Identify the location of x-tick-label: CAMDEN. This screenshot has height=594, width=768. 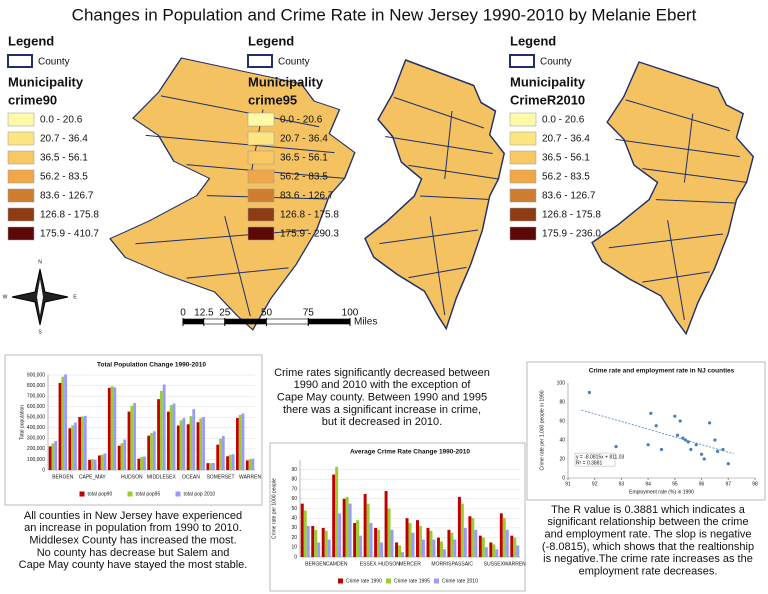
(337, 564).